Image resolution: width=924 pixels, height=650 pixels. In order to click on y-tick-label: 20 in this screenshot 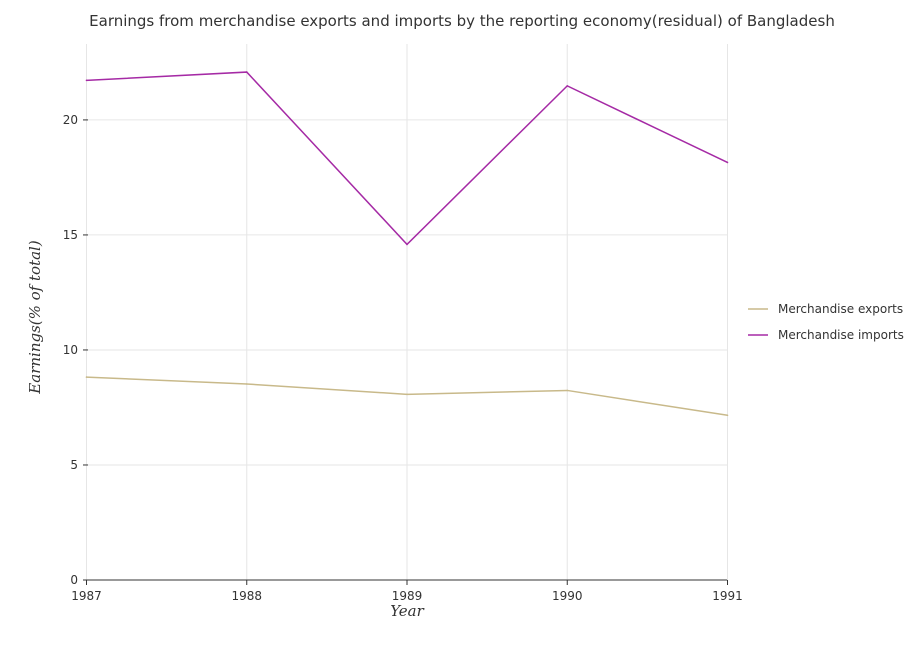, I will do `click(70, 120)`.